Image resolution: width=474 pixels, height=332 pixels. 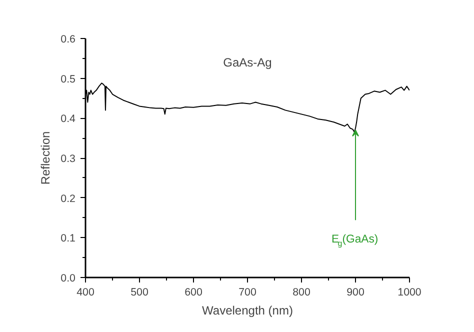 What do you see at coordinates (301, 292) in the screenshot?
I see `x-tick-label: 800` at bounding box center [301, 292].